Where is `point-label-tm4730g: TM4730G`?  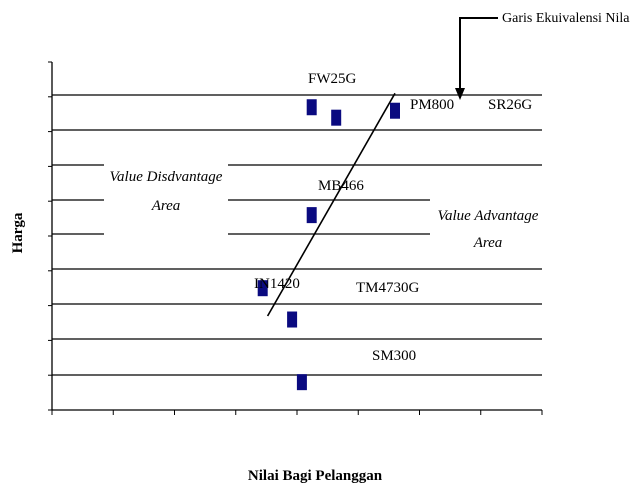 point-label-tm4730g: TM4730G is located at coordinates (388, 288).